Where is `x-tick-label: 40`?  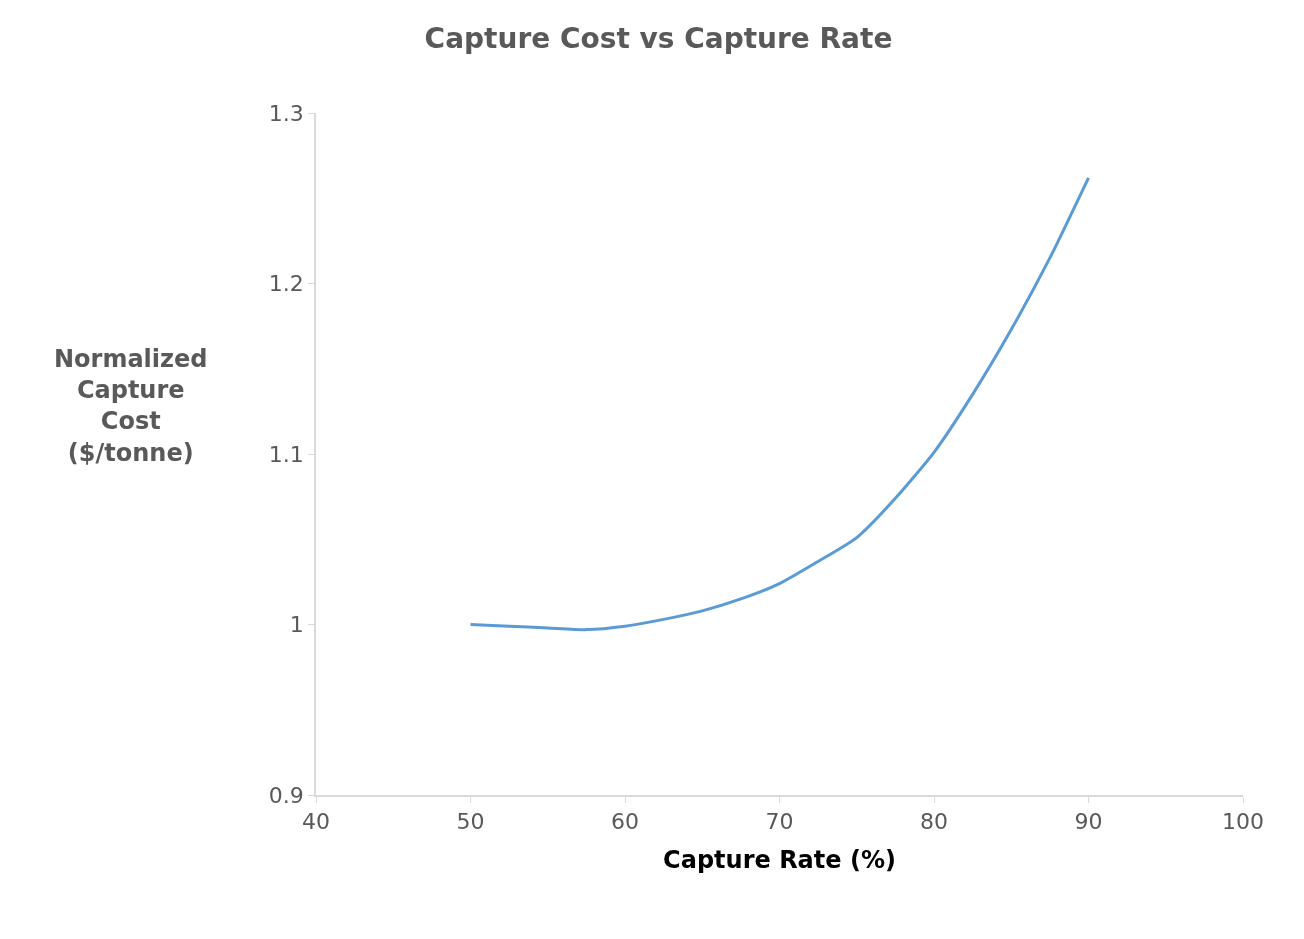 x-tick-label: 40 is located at coordinates (316, 822).